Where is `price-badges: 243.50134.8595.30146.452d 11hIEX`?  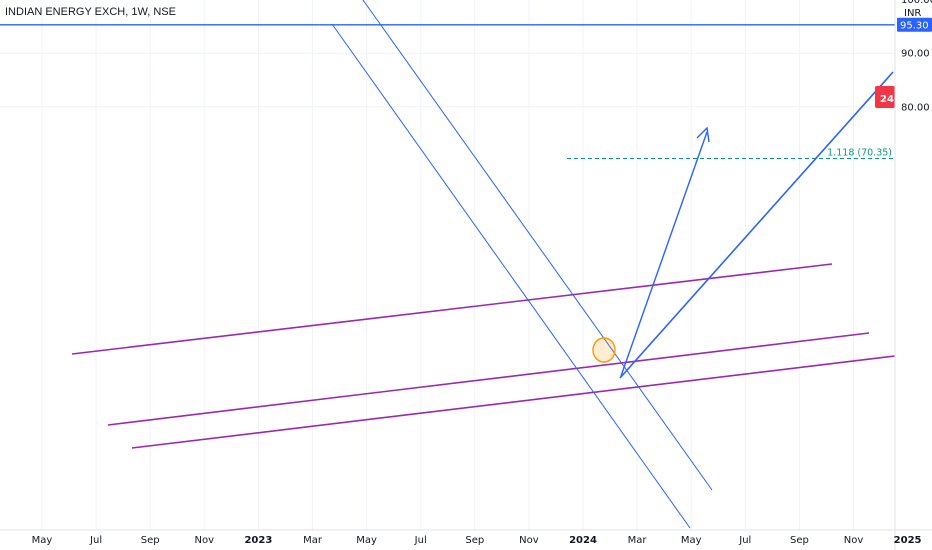 price-badges: 243.50134.8595.30146.452d 11hIEX is located at coordinates (914, 24).